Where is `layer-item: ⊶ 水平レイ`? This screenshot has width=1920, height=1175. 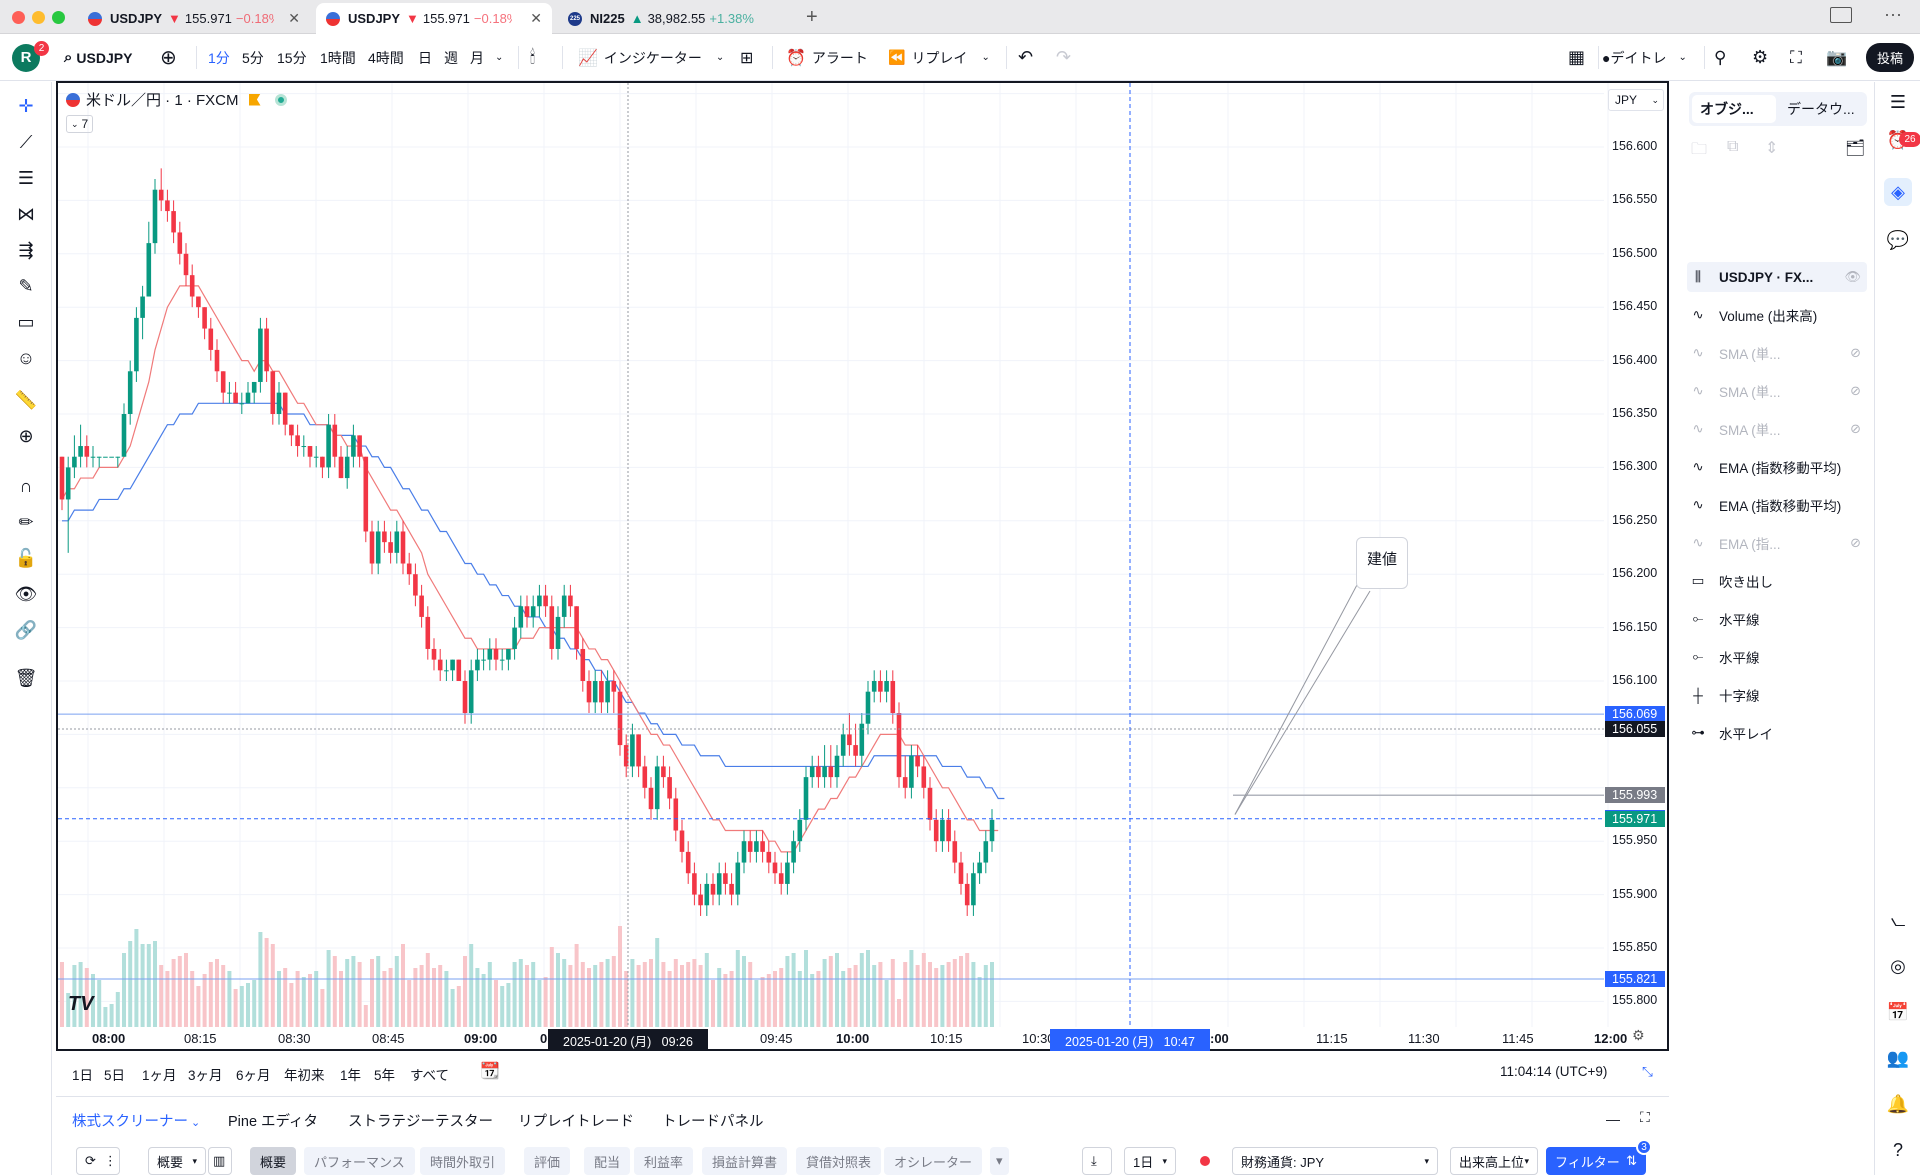
layer-item: ⊶ 水平レイ is located at coordinates (1777, 733).